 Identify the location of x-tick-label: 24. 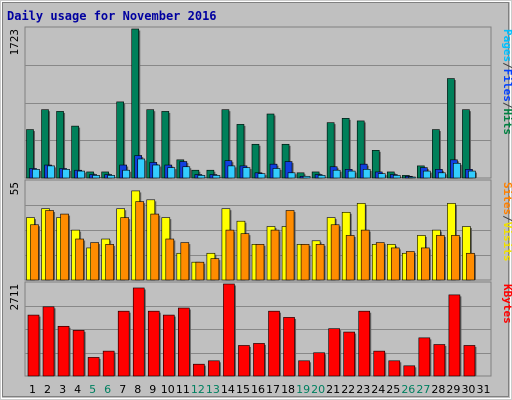
(378, 389).